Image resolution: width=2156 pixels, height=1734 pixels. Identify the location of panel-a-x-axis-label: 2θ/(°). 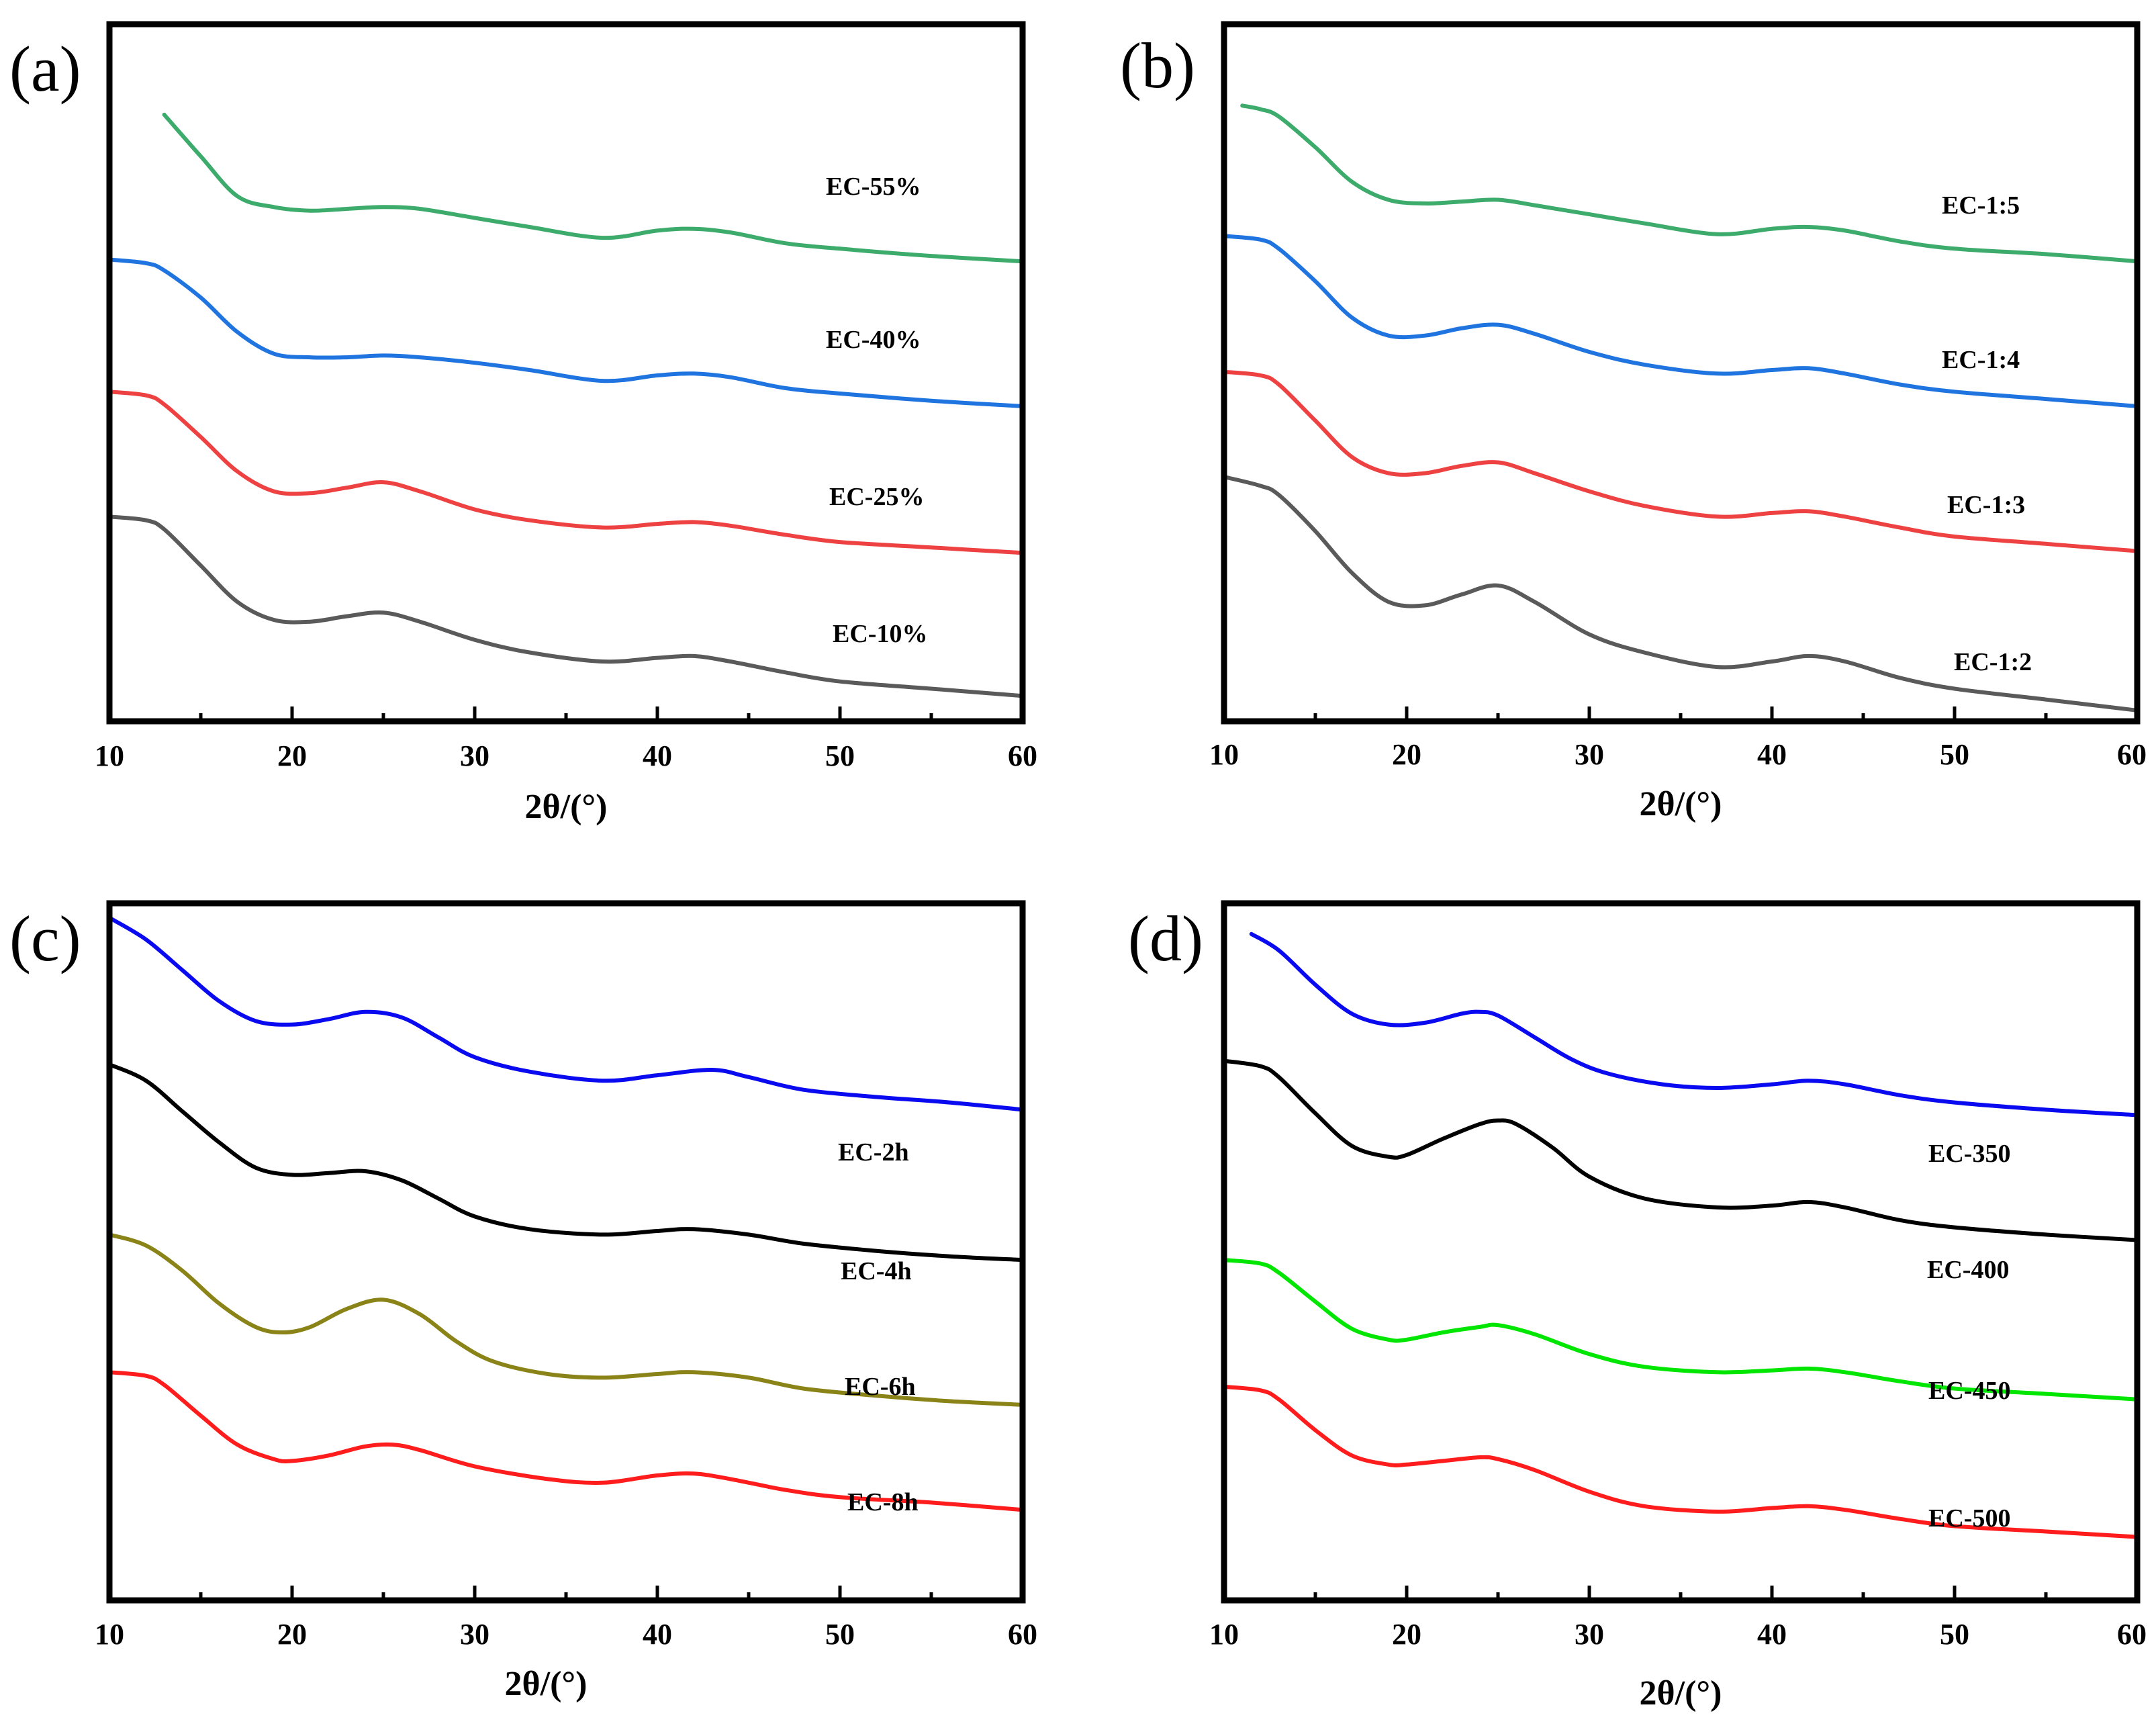
(566, 807).